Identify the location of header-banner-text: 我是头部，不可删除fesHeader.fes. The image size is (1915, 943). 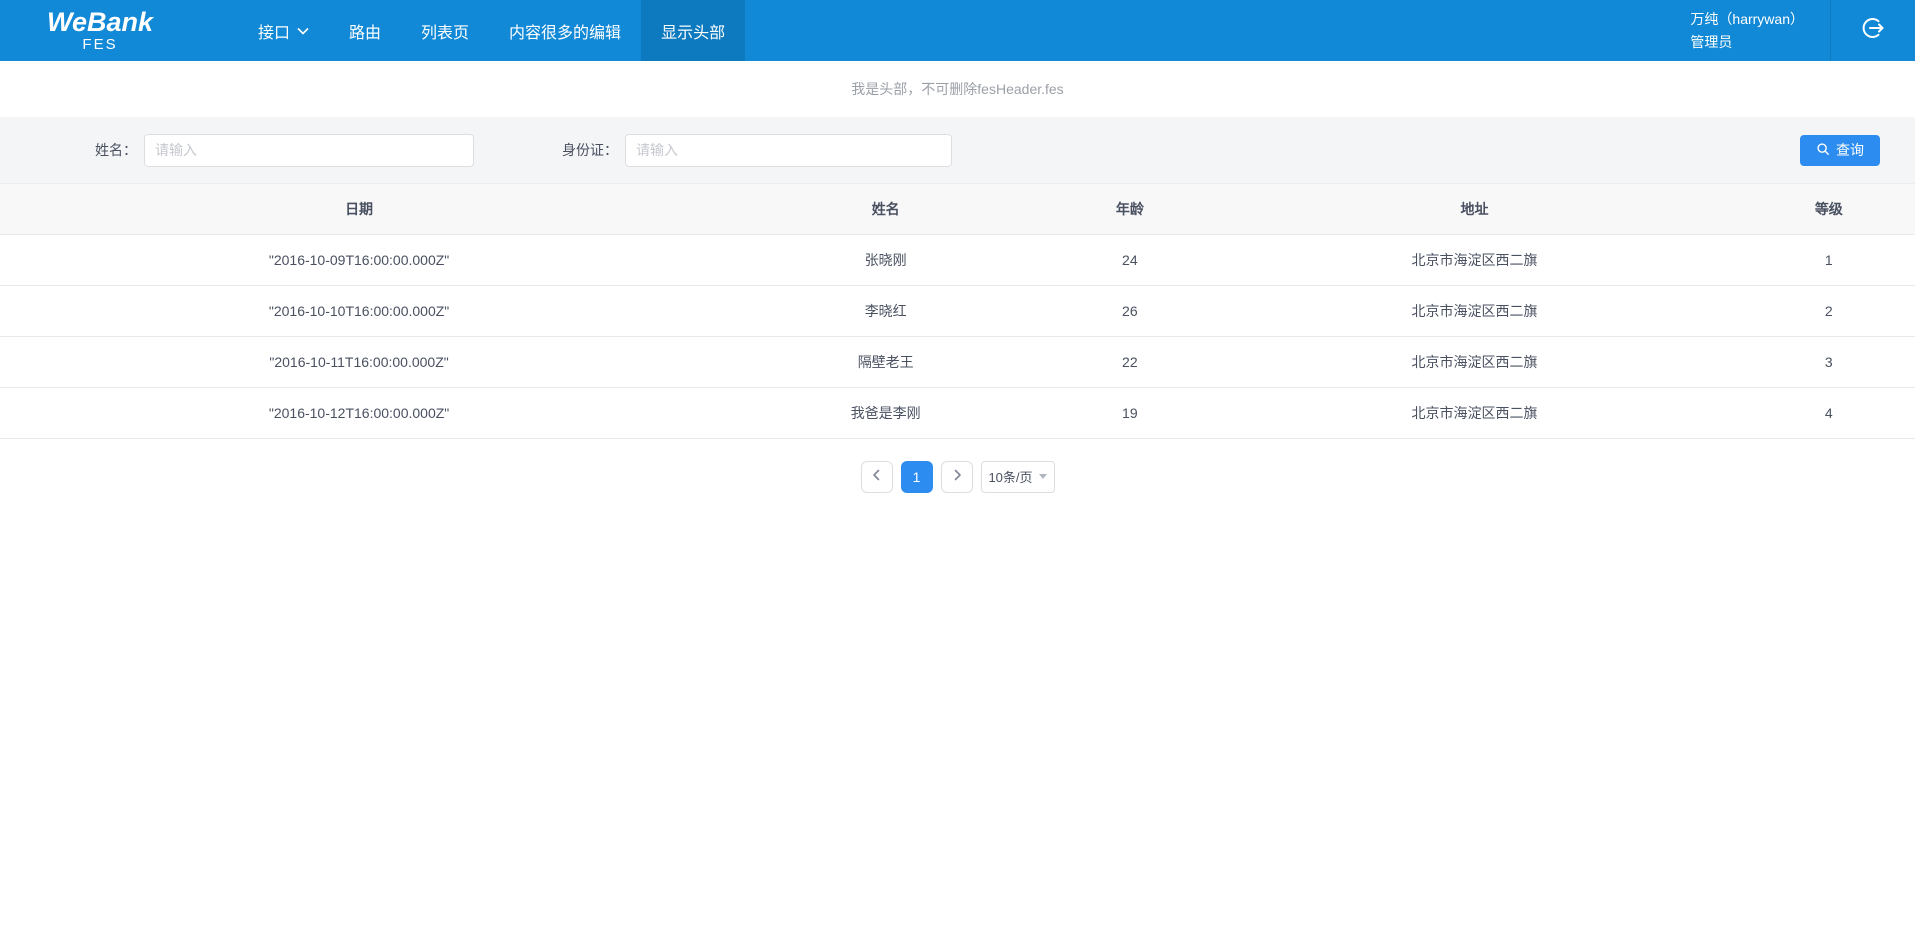
(957, 89).